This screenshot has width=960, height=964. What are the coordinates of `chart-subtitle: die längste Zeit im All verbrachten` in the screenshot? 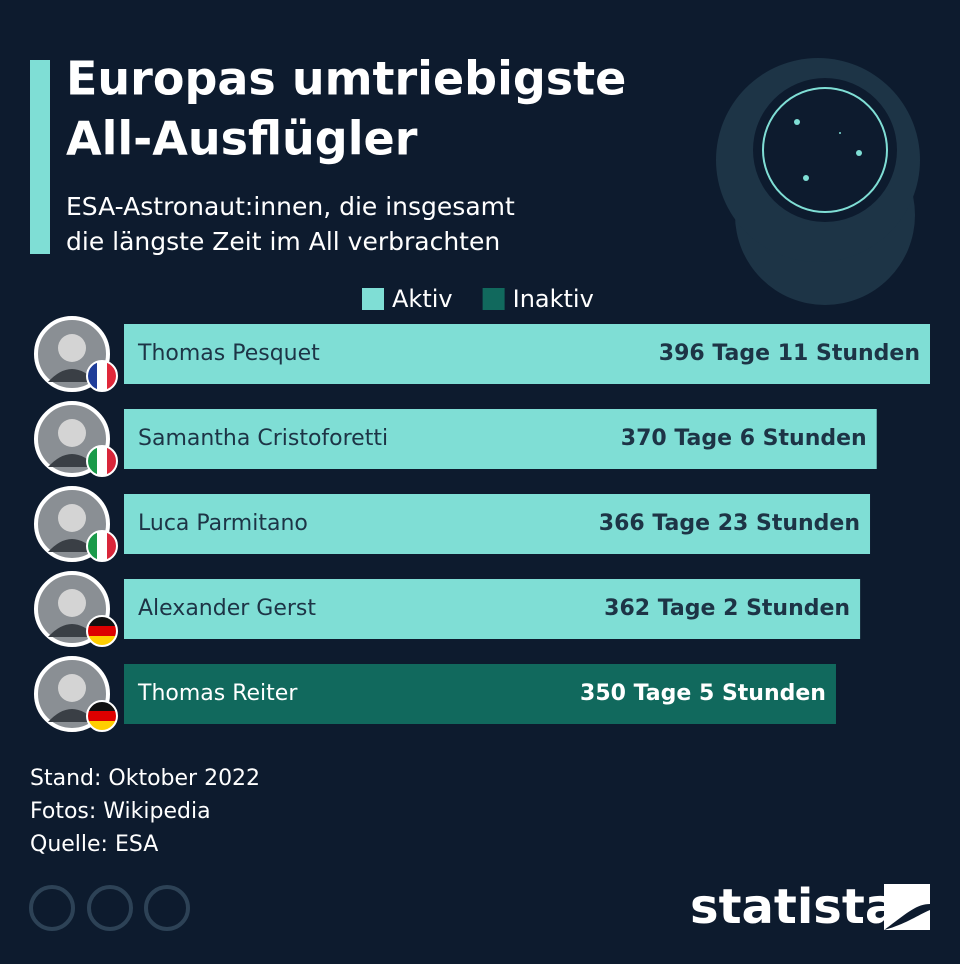 It's located at (283, 241).